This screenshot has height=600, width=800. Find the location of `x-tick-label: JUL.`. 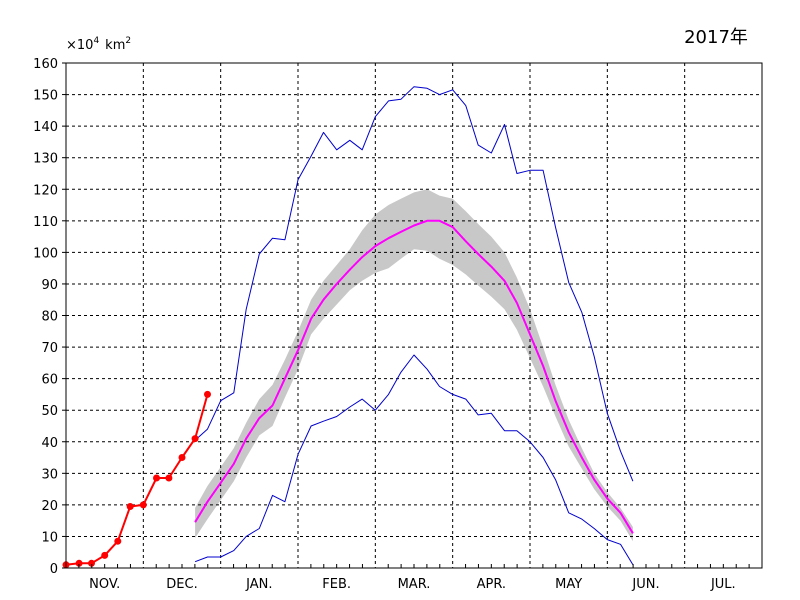

x-tick-label: JUL. is located at coordinates (723, 584).